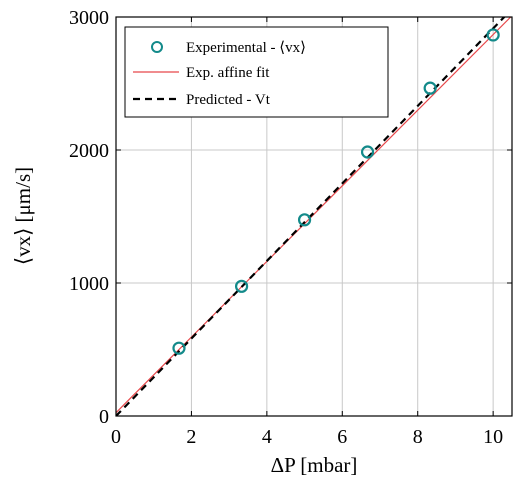  What do you see at coordinates (418, 437) in the screenshot?
I see `x-tick-label: 8` at bounding box center [418, 437].